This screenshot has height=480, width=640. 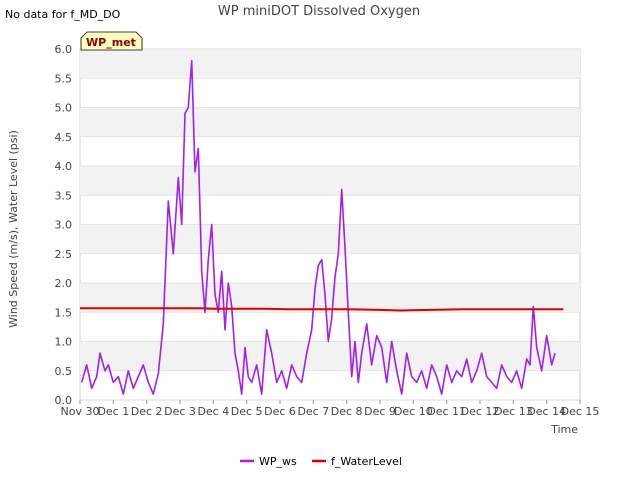 I want to click on y-tick-label: 2.0, so click(x=64, y=283).